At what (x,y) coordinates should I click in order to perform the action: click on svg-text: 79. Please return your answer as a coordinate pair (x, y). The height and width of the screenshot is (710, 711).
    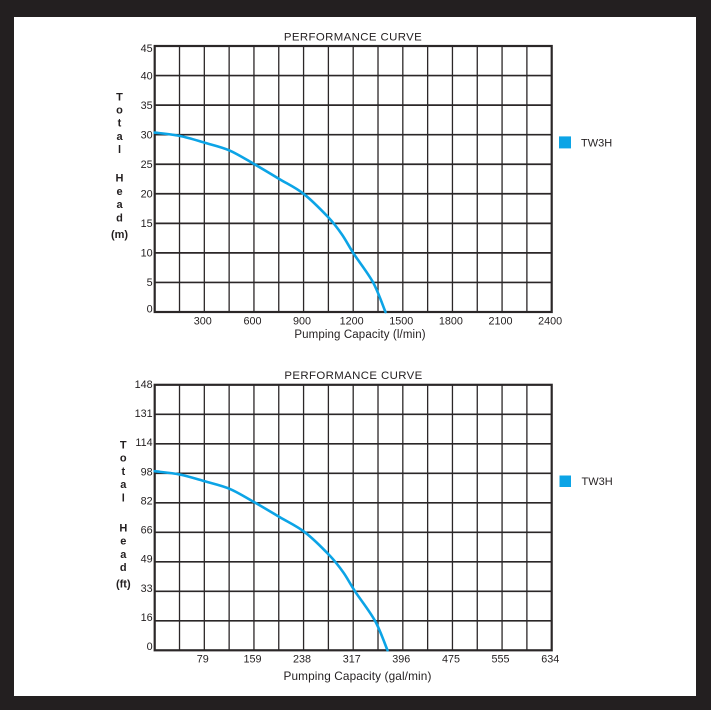
    Looking at the image, I should click on (203, 660).